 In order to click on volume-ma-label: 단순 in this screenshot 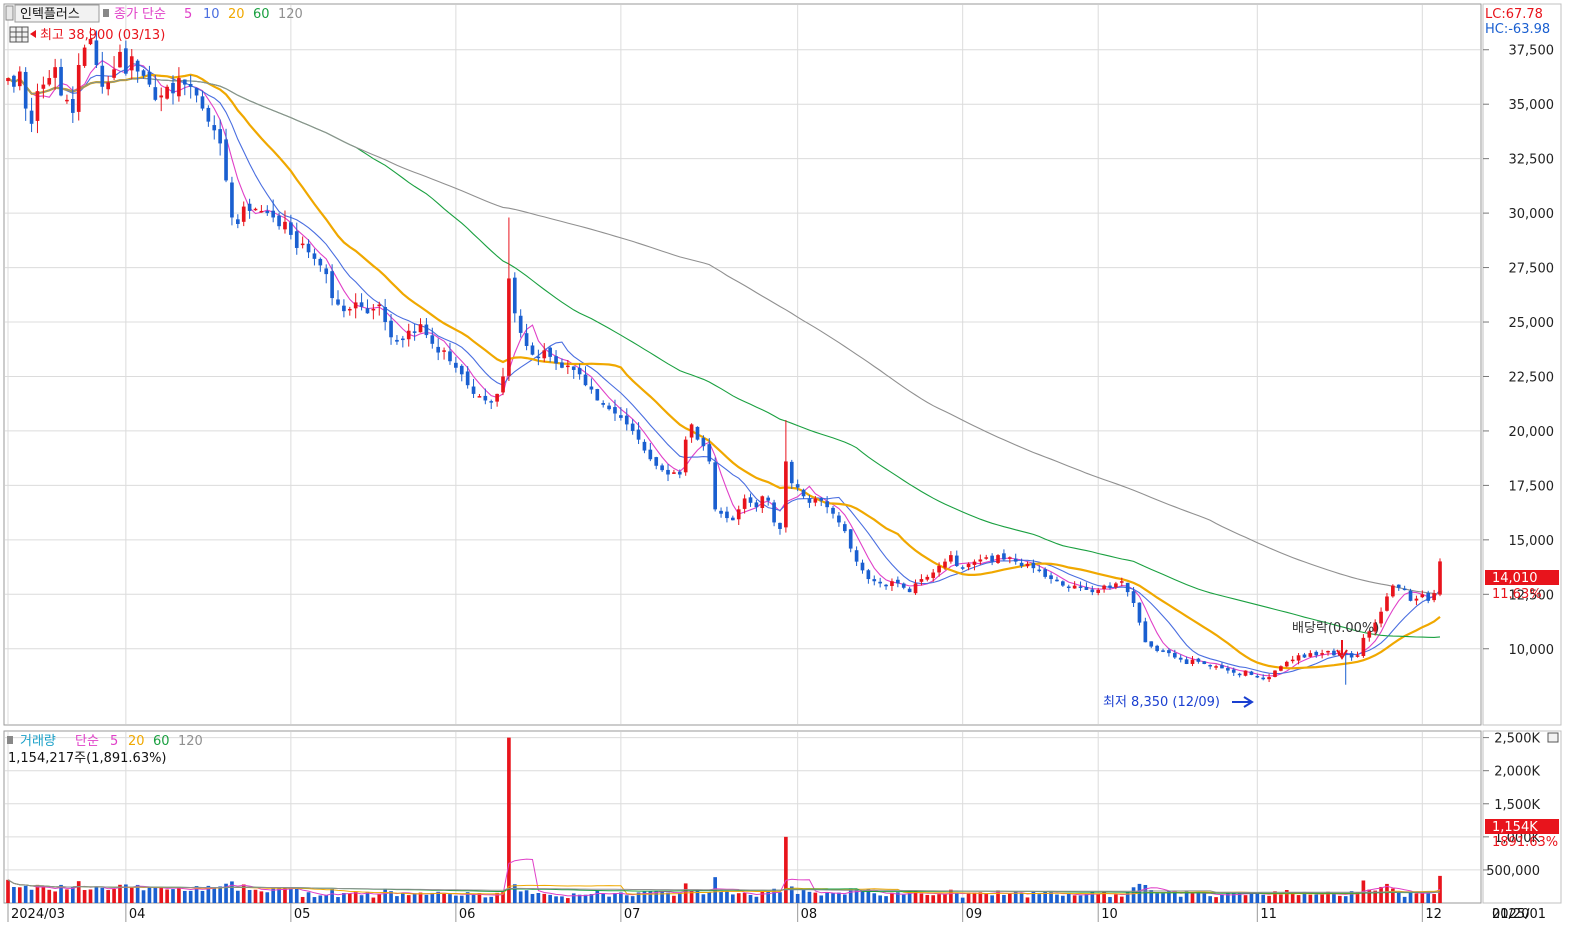, I will do `click(87, 741)`.